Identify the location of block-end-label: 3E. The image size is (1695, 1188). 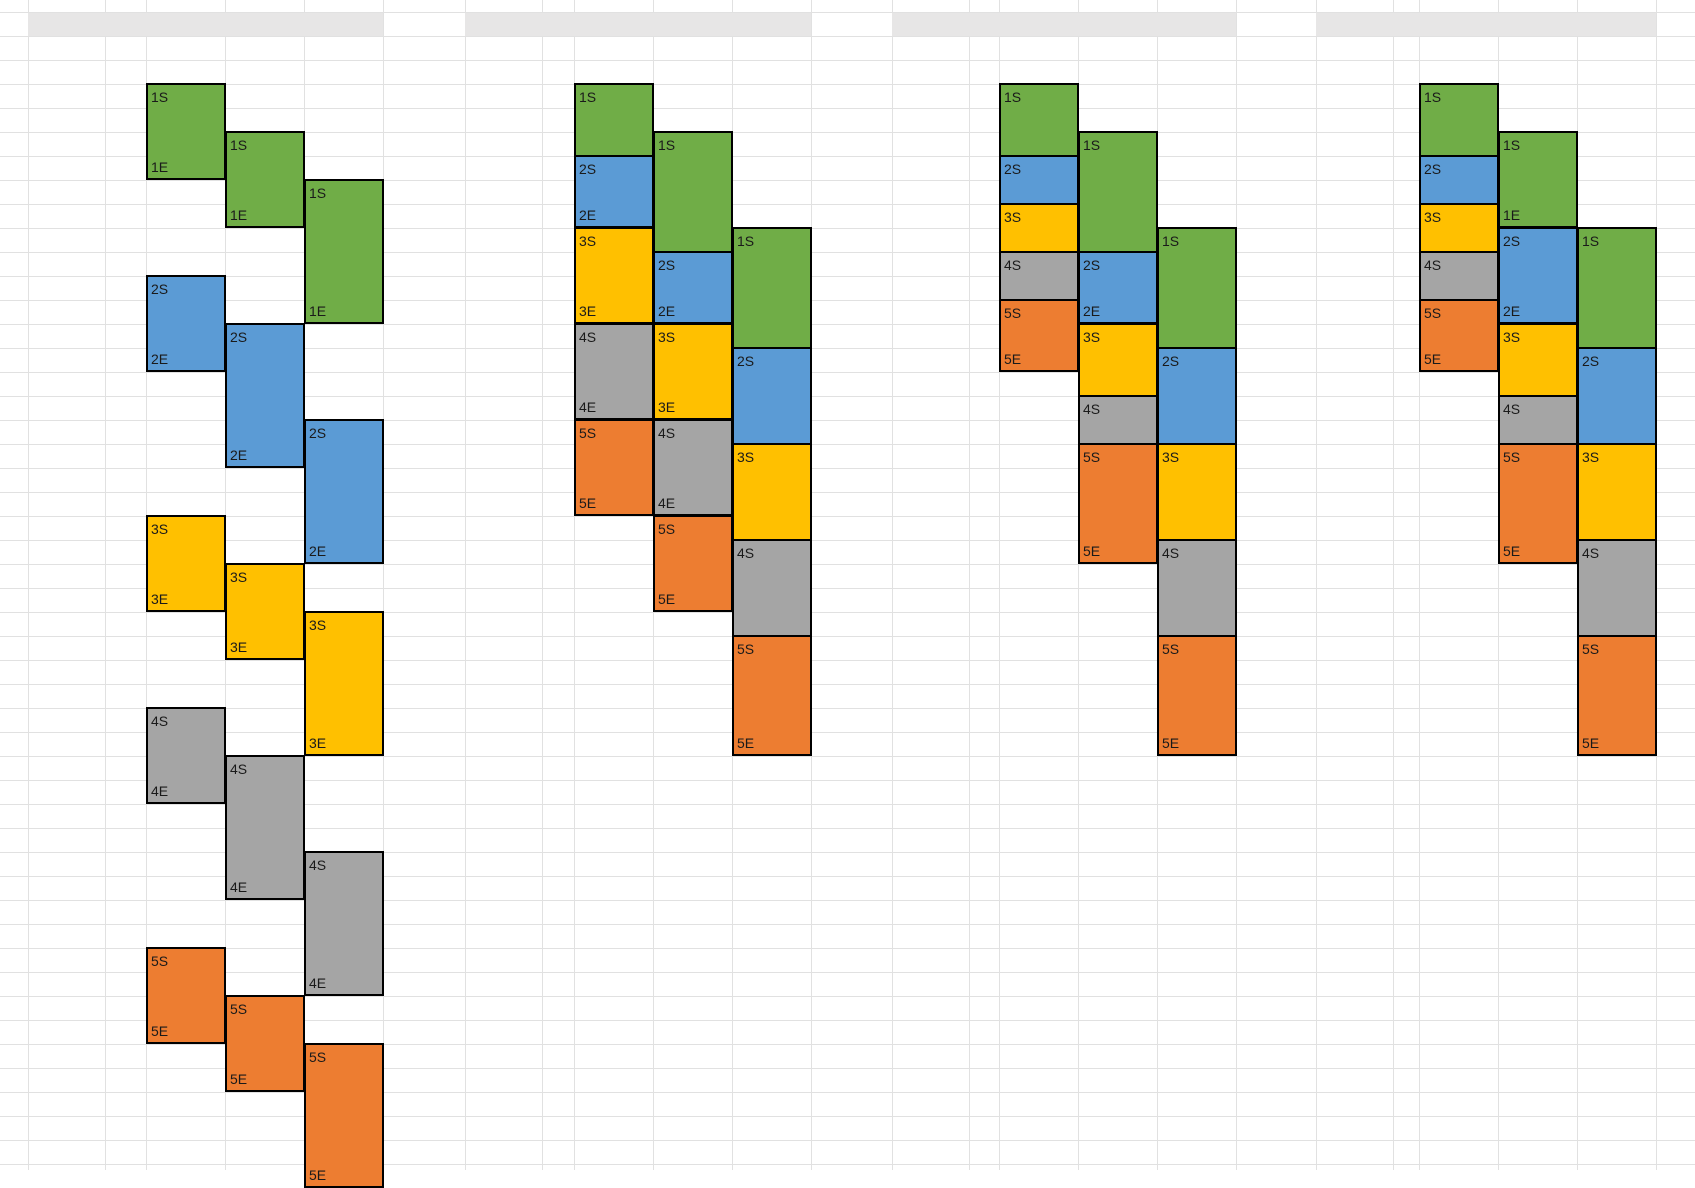
(588, 311).